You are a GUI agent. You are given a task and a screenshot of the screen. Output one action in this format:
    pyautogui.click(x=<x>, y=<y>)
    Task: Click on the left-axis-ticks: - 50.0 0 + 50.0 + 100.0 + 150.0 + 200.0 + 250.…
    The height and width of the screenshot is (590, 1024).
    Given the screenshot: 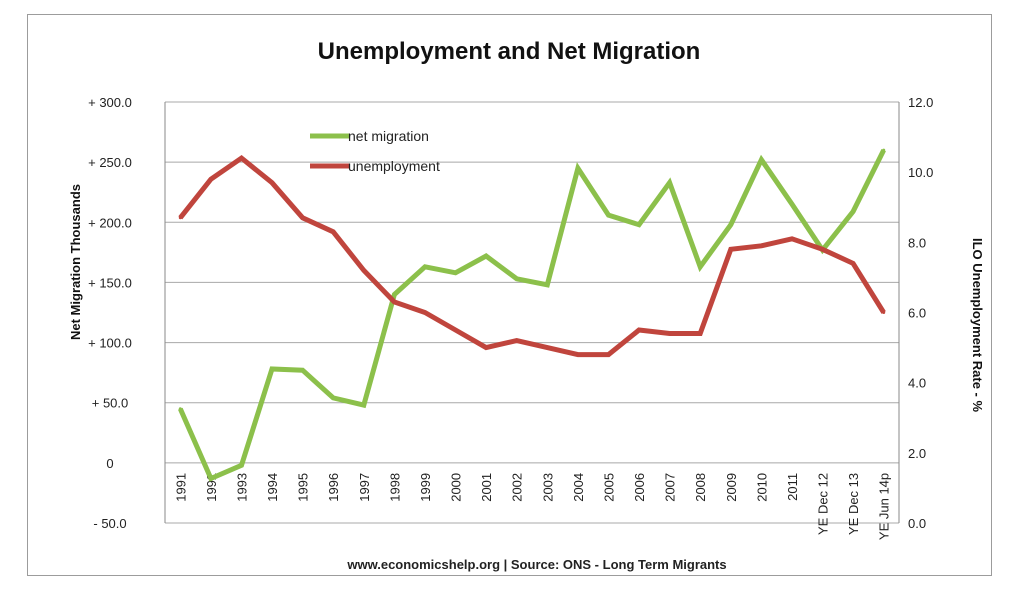 What is the action you would take?
    pyautogui.click(x=110, y=313)
    